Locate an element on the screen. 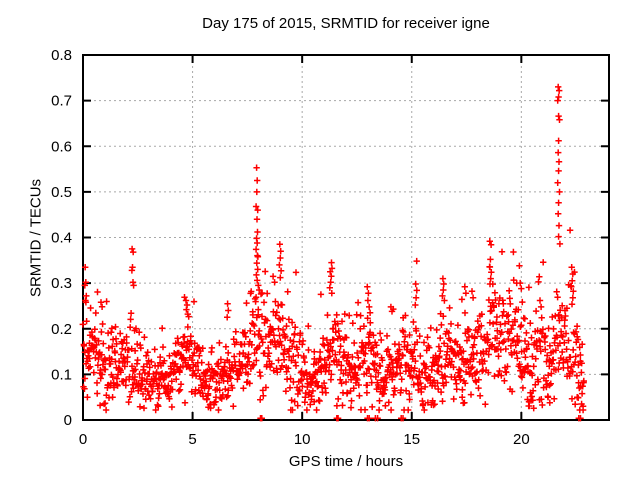  y-tick-label: 0.7 is located at coordinates (61, 101).